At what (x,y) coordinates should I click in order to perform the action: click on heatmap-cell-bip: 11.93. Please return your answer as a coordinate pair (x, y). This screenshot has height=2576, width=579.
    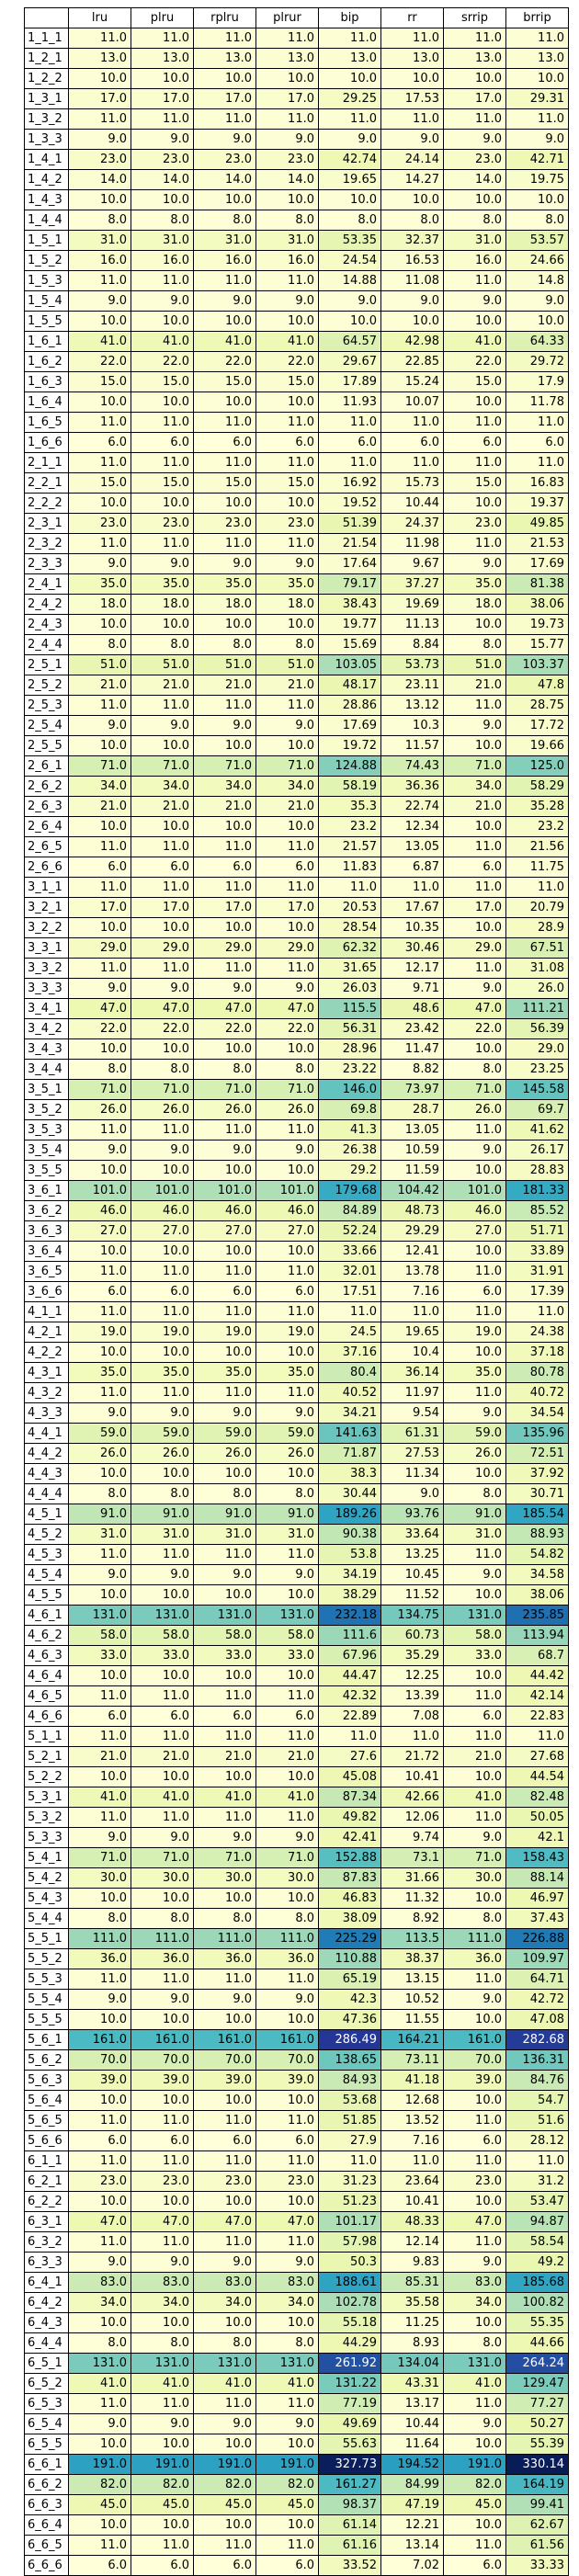
    Looking at the image, I should click on (349, 402).